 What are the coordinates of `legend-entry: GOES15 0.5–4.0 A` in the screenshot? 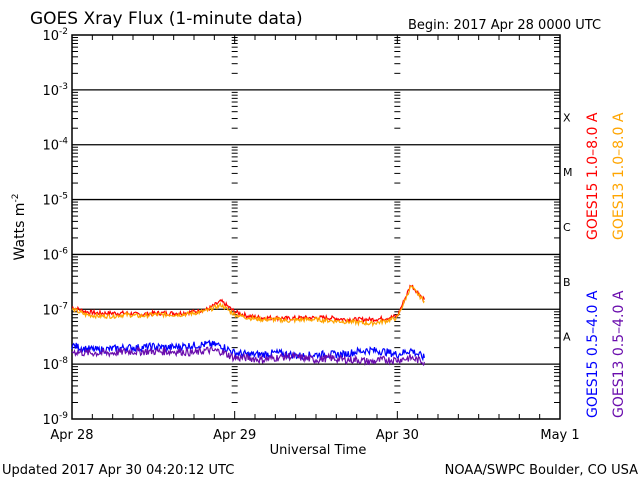 It's located at (593, 354).